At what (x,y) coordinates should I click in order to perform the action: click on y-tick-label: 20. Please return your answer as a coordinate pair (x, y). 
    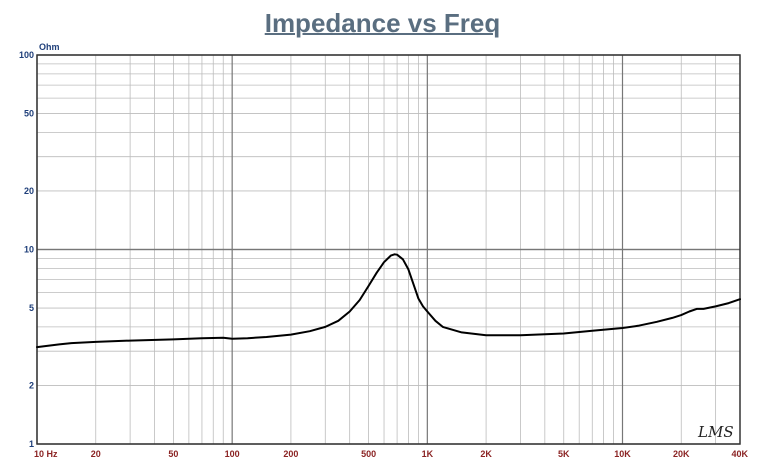
    Looking at the image, I should click on (29, 191).